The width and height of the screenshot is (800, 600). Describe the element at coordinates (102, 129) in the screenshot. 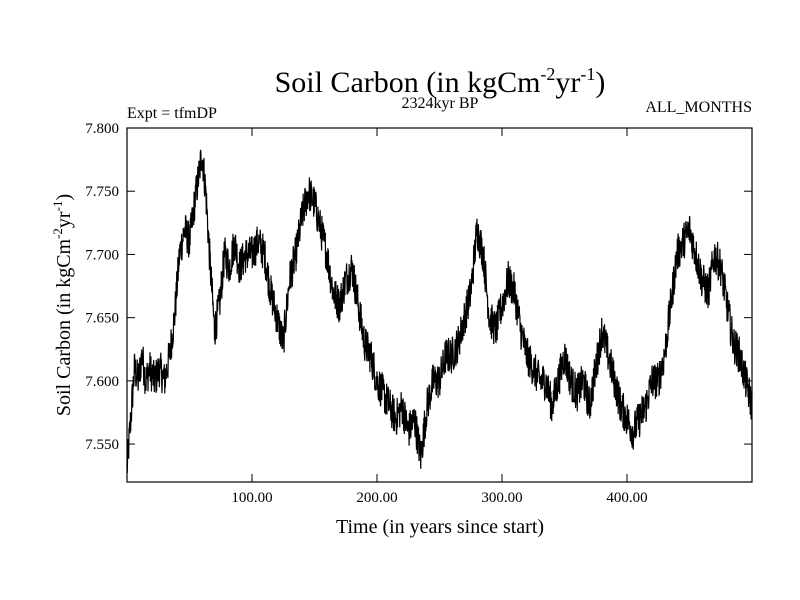

I see `y-tick-label: 7.800` at that location.